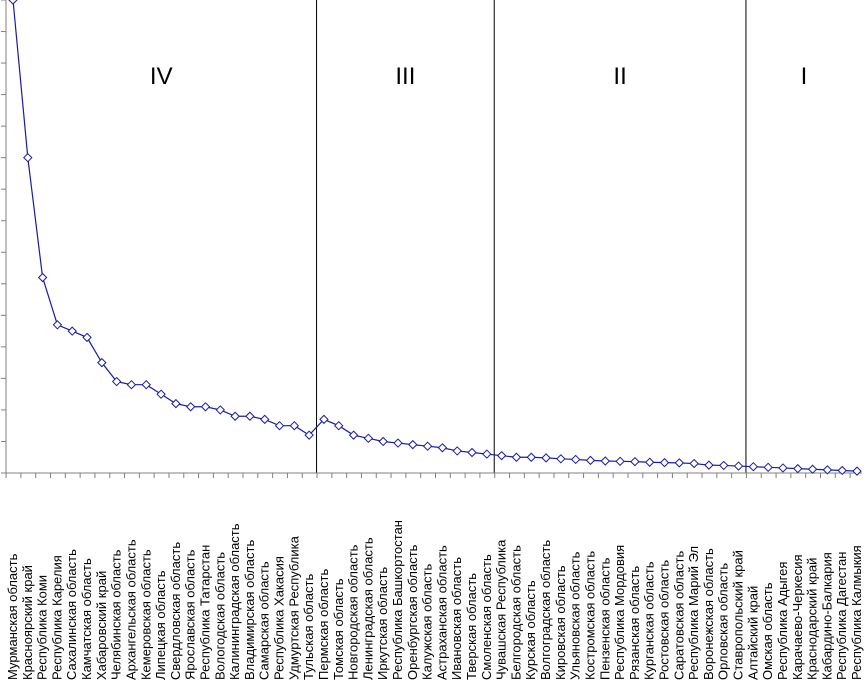 This screenshot has width=867, height=682. I want to click on x-tick-label: Оренбургская область, so click(412, 612).